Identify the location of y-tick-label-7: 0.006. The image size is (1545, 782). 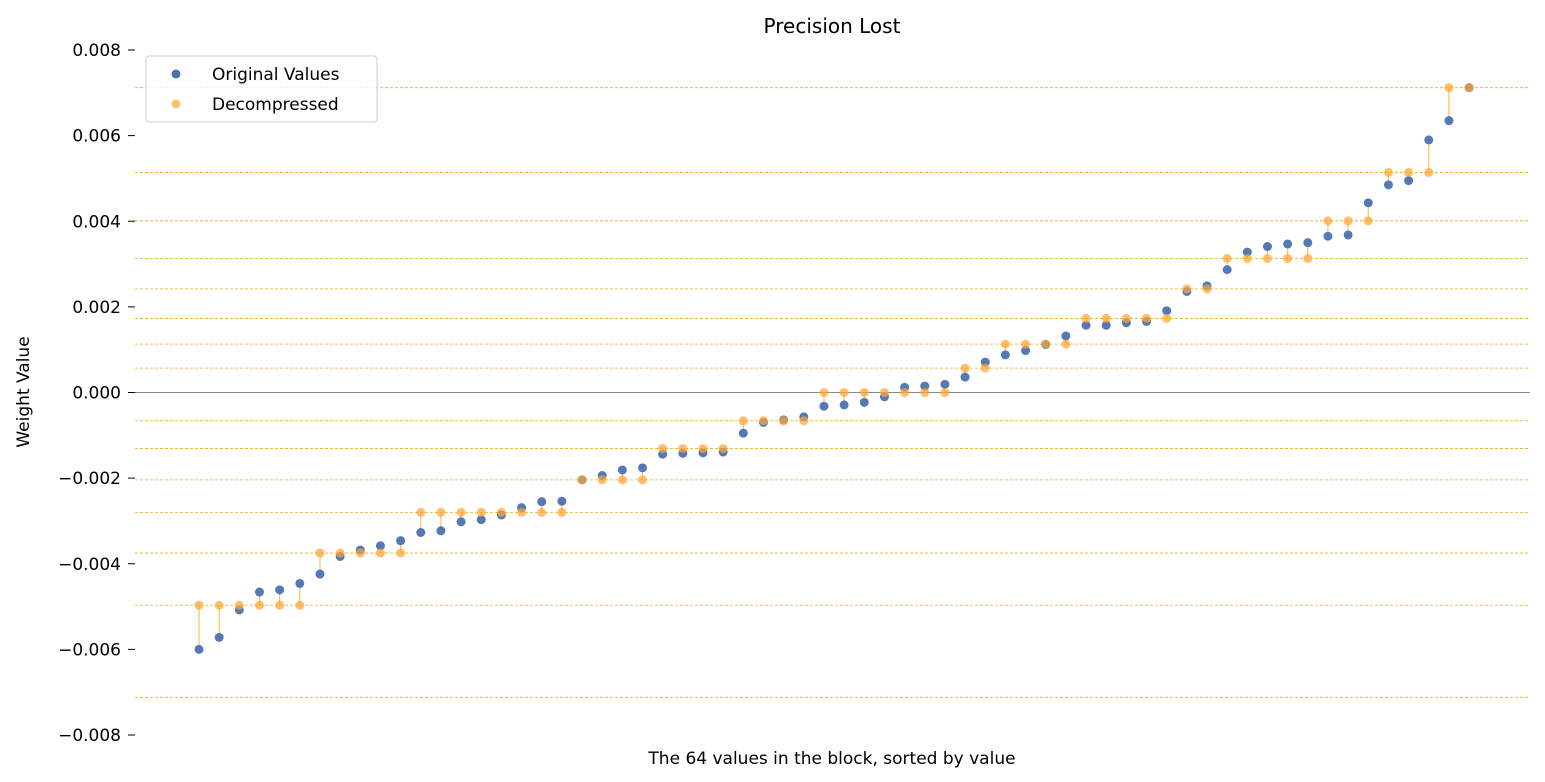
(96, 137).